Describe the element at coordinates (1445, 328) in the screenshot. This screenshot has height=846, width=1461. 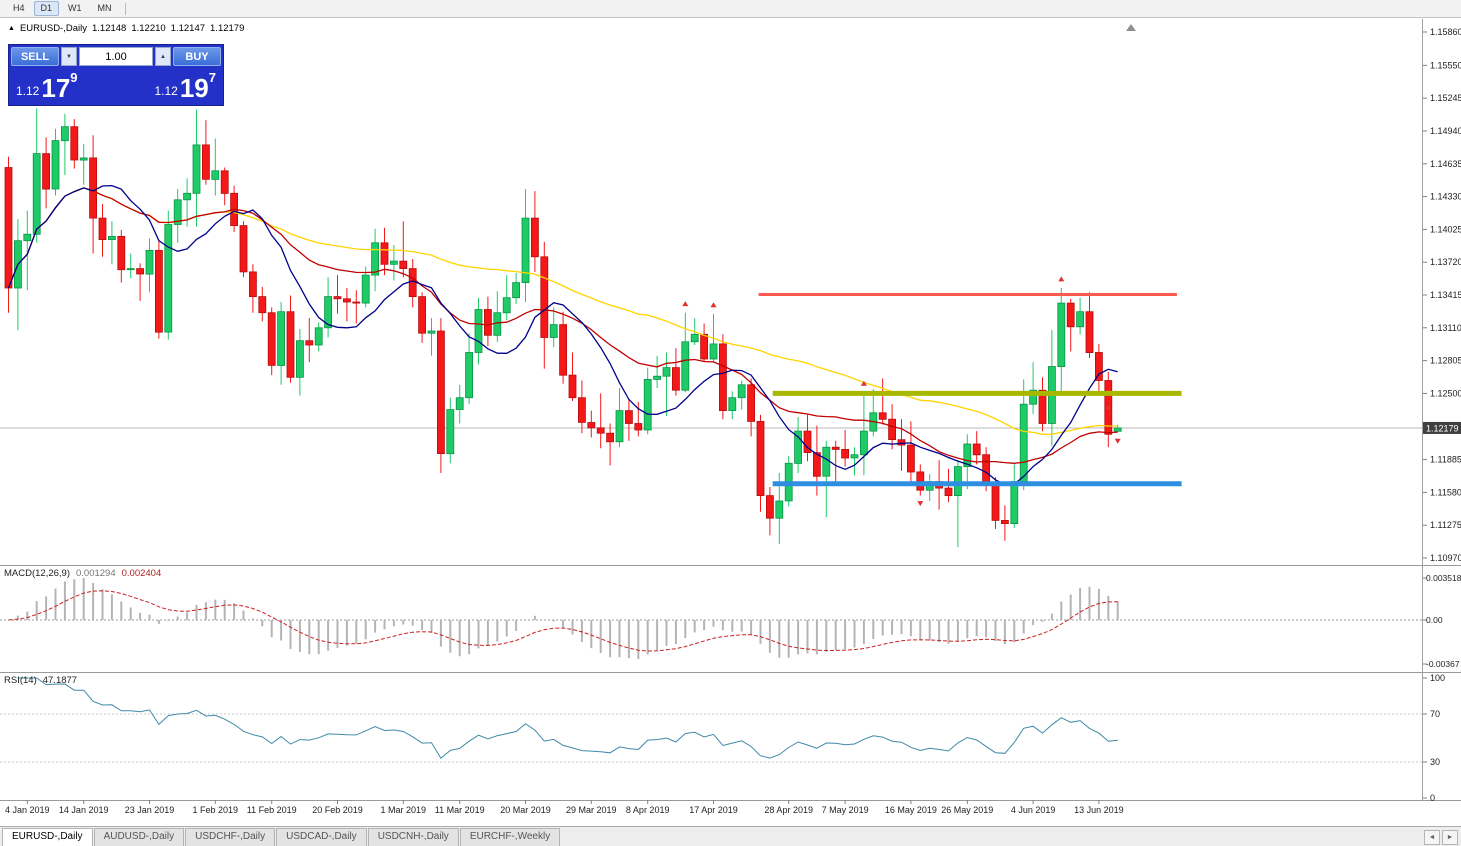
I see `price-axis-label: 1.13110` at that location.